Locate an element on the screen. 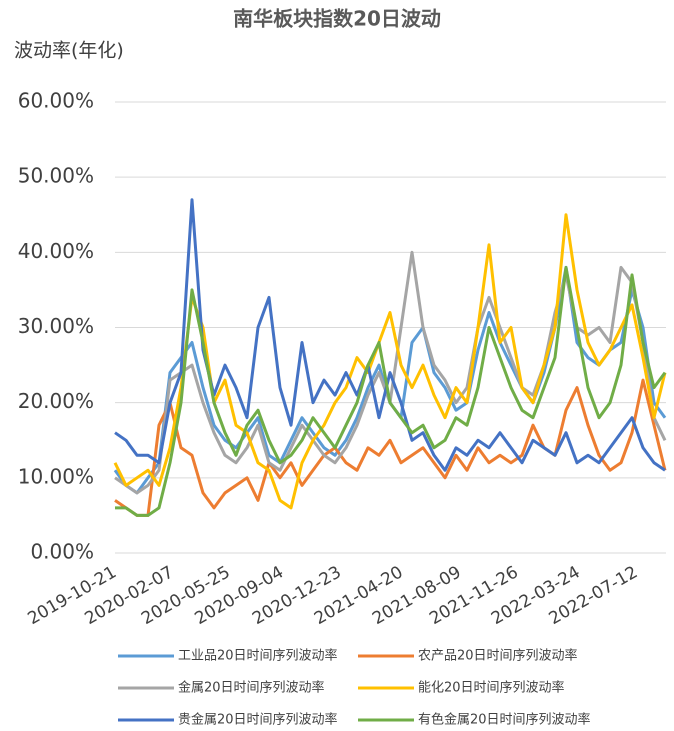  y-axis-label: 波动率(年化) is located at coordinates (69, 51).